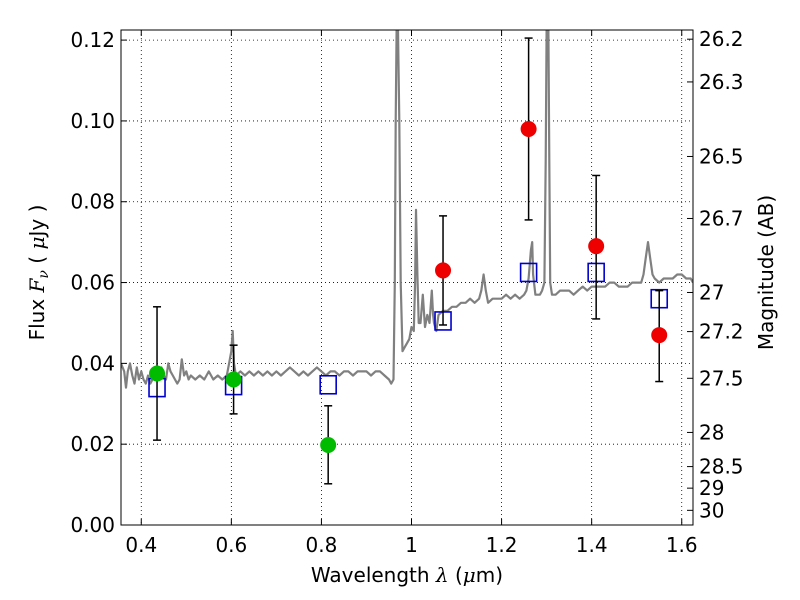  Describe the element at coordinates (721, 39) in the screenshot. I see `y2-tick-label: 26.2` at that location.